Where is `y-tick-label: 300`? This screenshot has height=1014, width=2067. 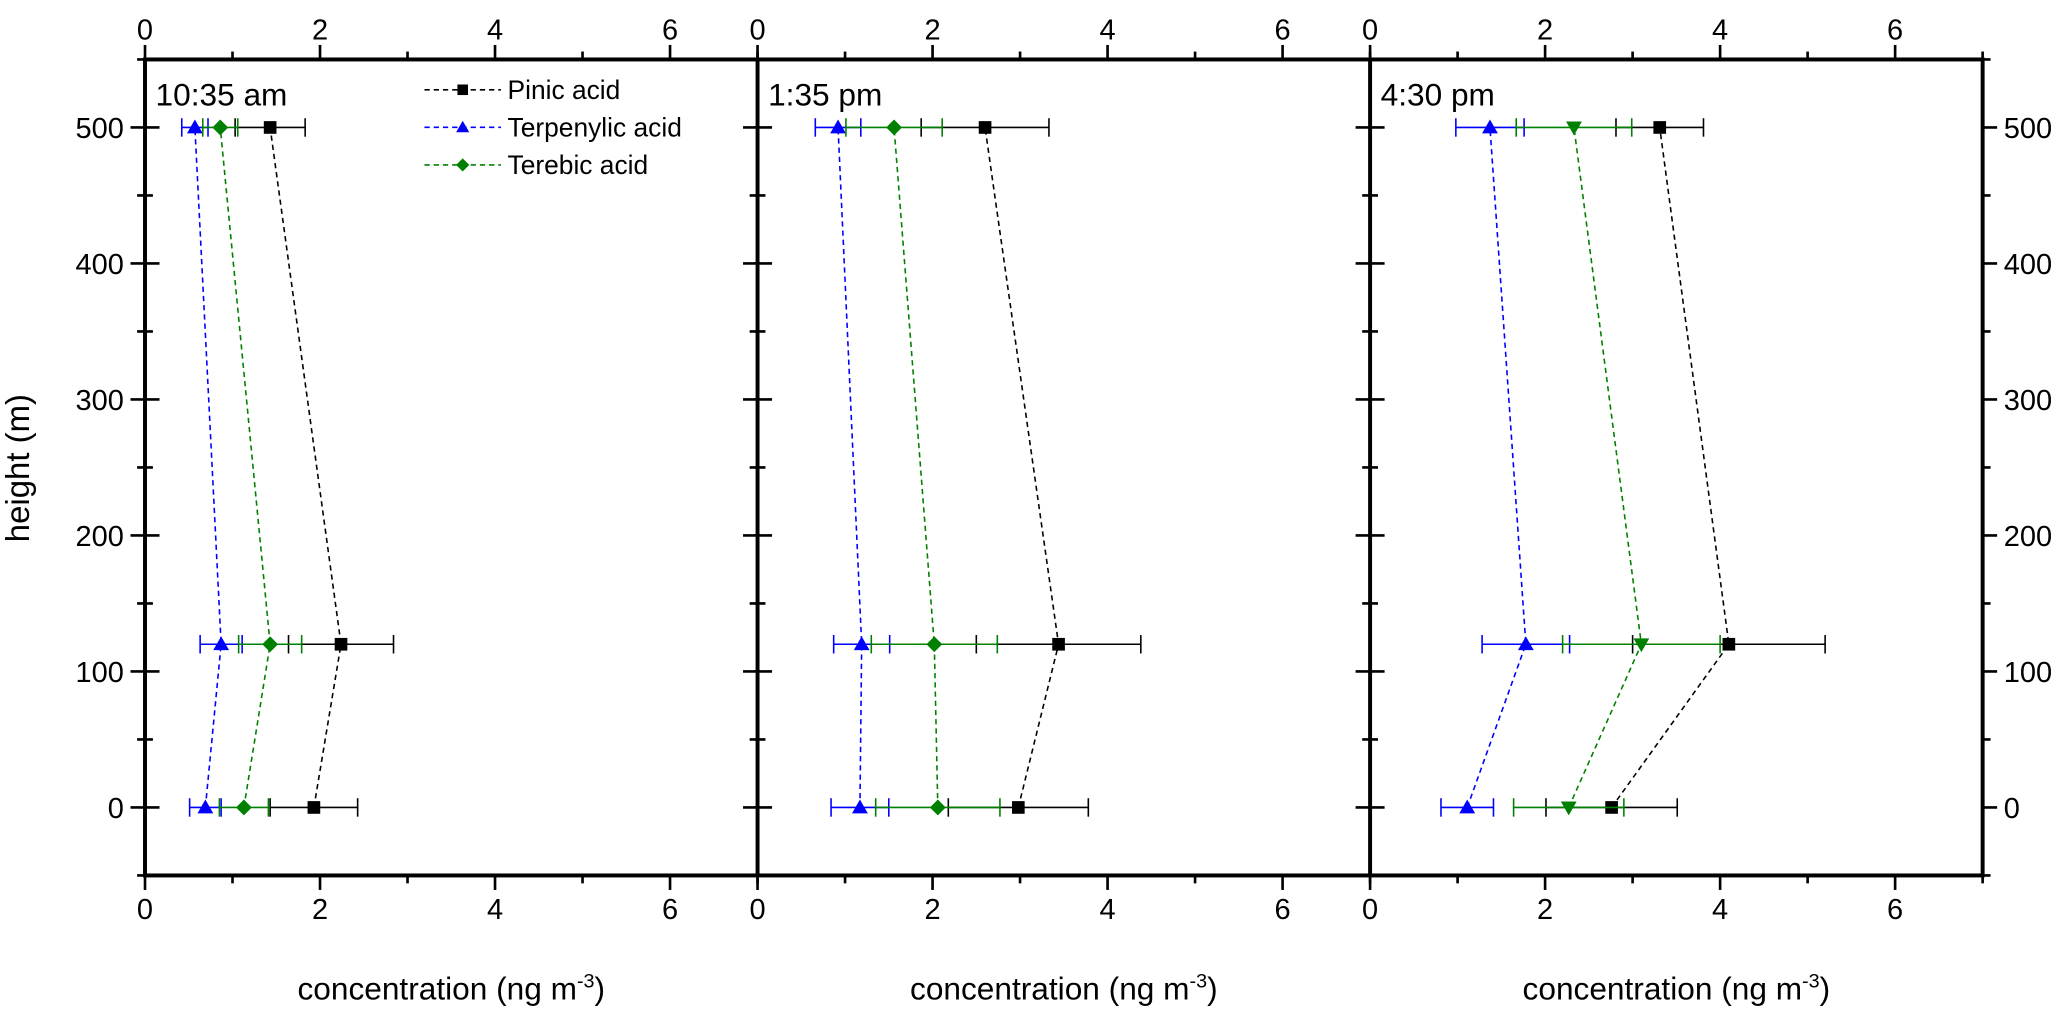
y-tick-label: 300 is located at coordinates (100, 401).